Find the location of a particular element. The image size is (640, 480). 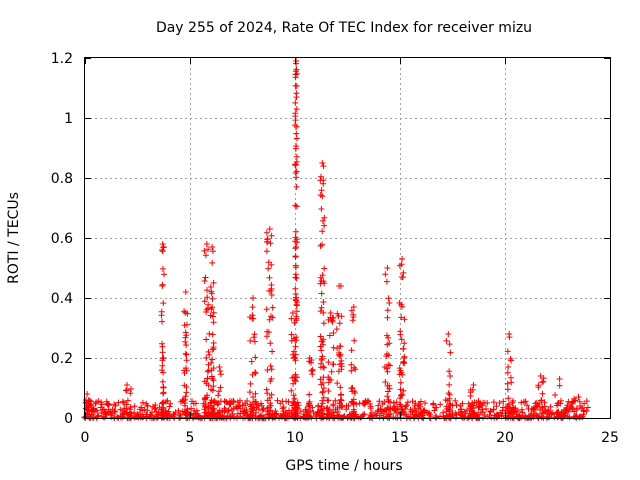

x-tick-label: 15 is located at coordinates (400, 438).